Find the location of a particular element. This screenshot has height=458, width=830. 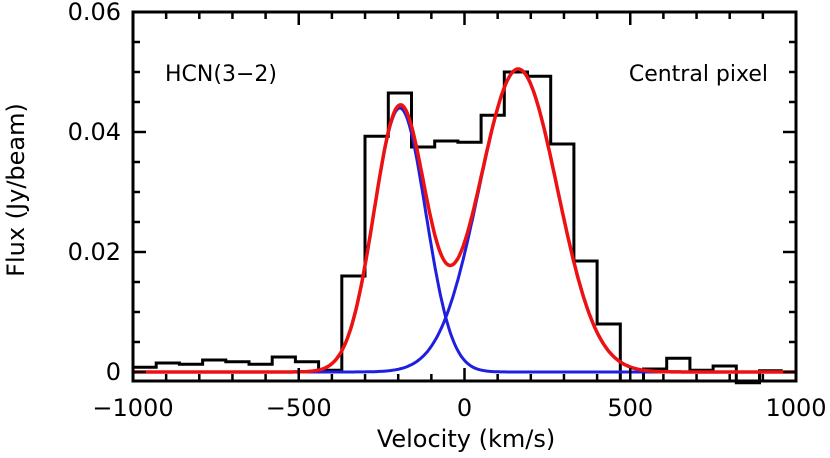

x-axis-title: Velocity (km/s) is located at coordinates (466, 439).